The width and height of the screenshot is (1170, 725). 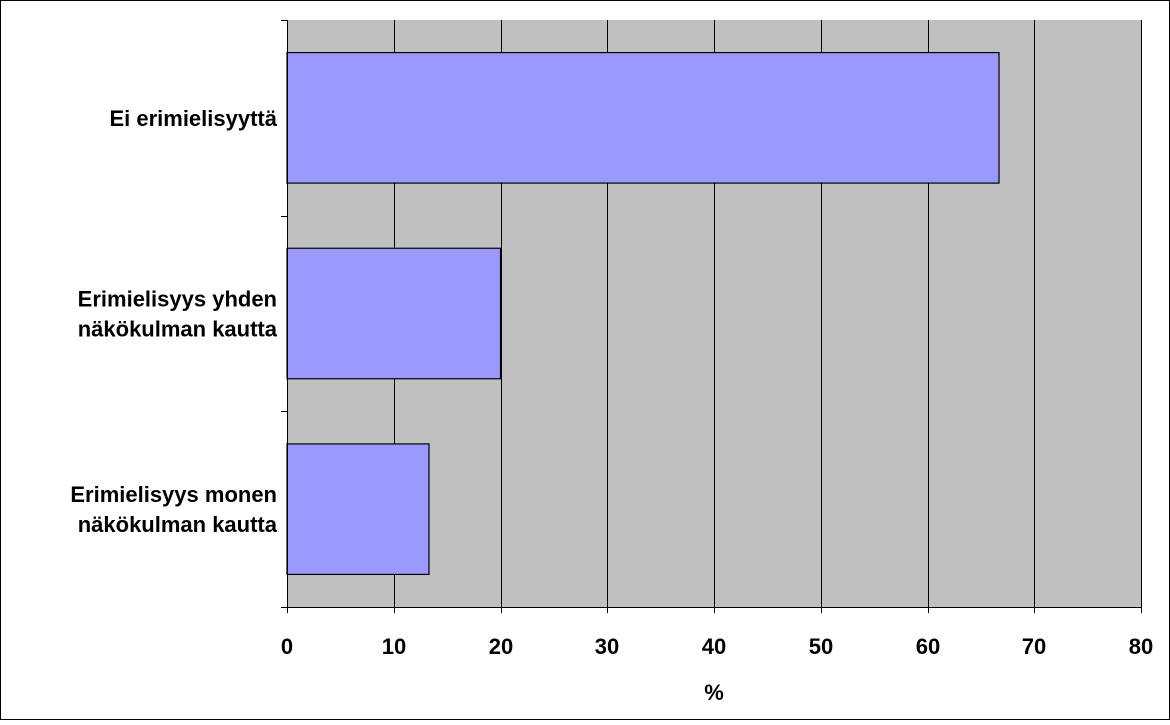 I want to click on x-axis-title: %, so click(x=714, y=692).